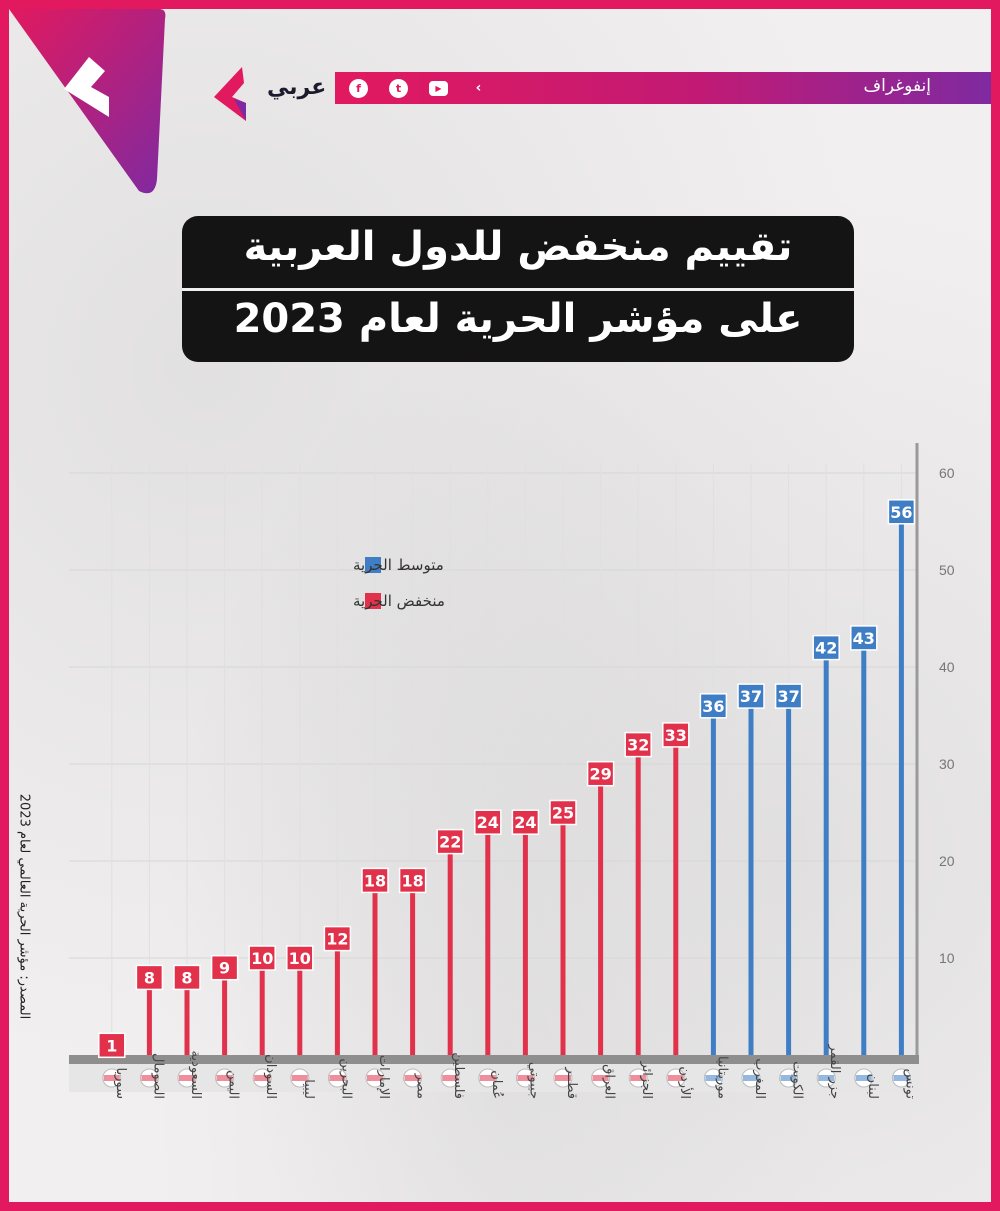 The image size is (1000, 1211). What do you see at coordinates (399, 601) in the screenshot?
I see `legend-label: منخفض الحرية` at bounding box center [399, 601].